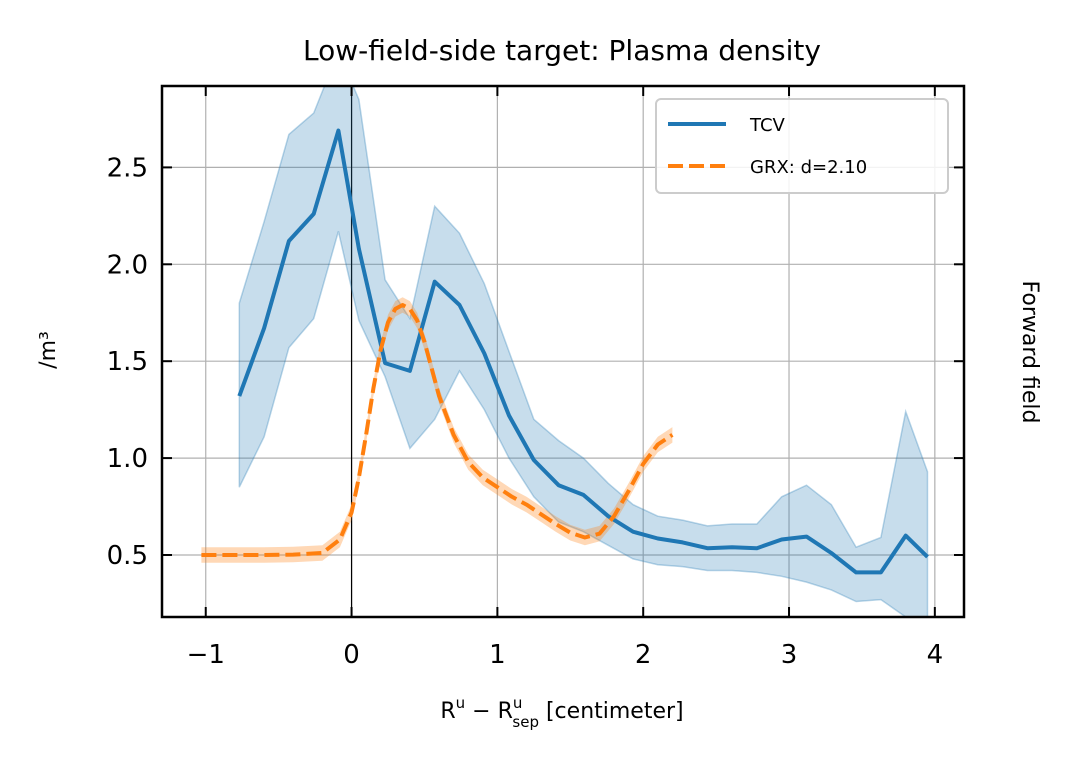 This screenshot has width=1076, height=765. Describe the element at coordinates (127, 168) in the screenshot. I see `y-tick-label: 2.5` at that location.